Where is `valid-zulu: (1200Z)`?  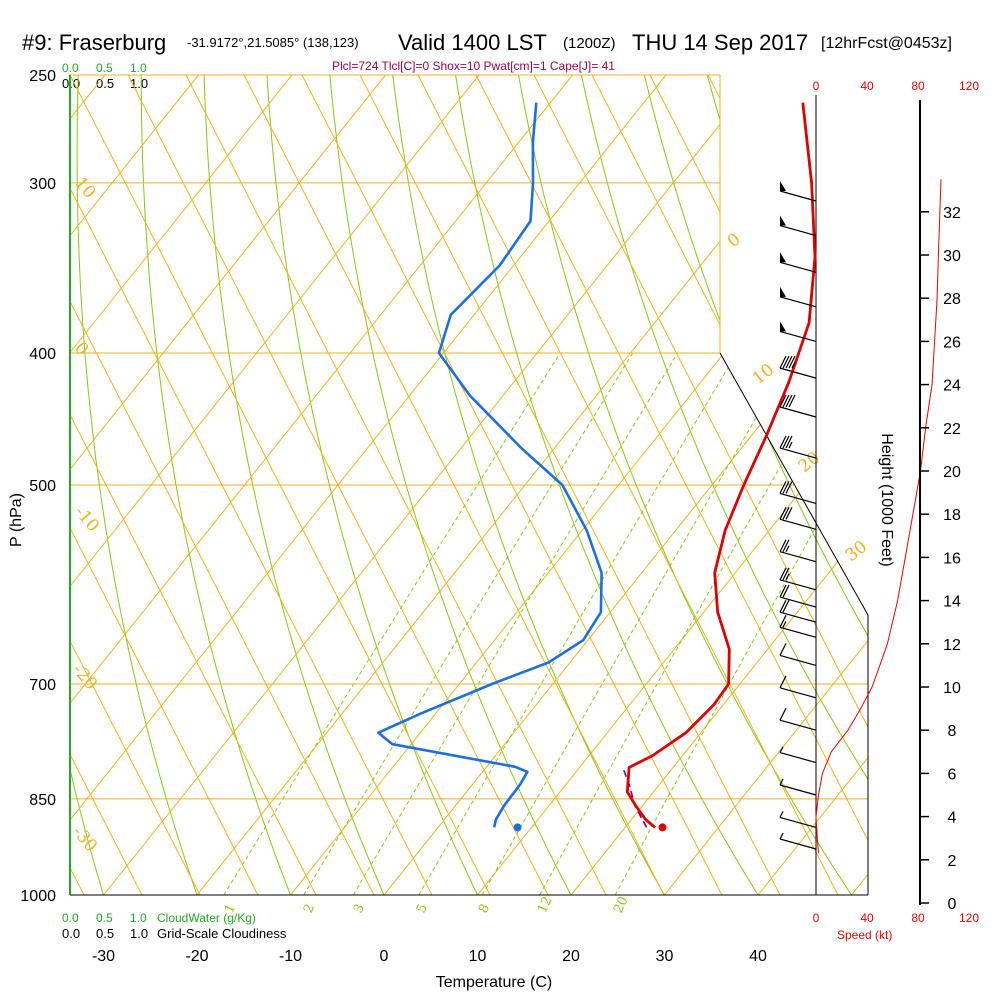 valid-zulu: (1200Z) is located at coordinates (589, 43).